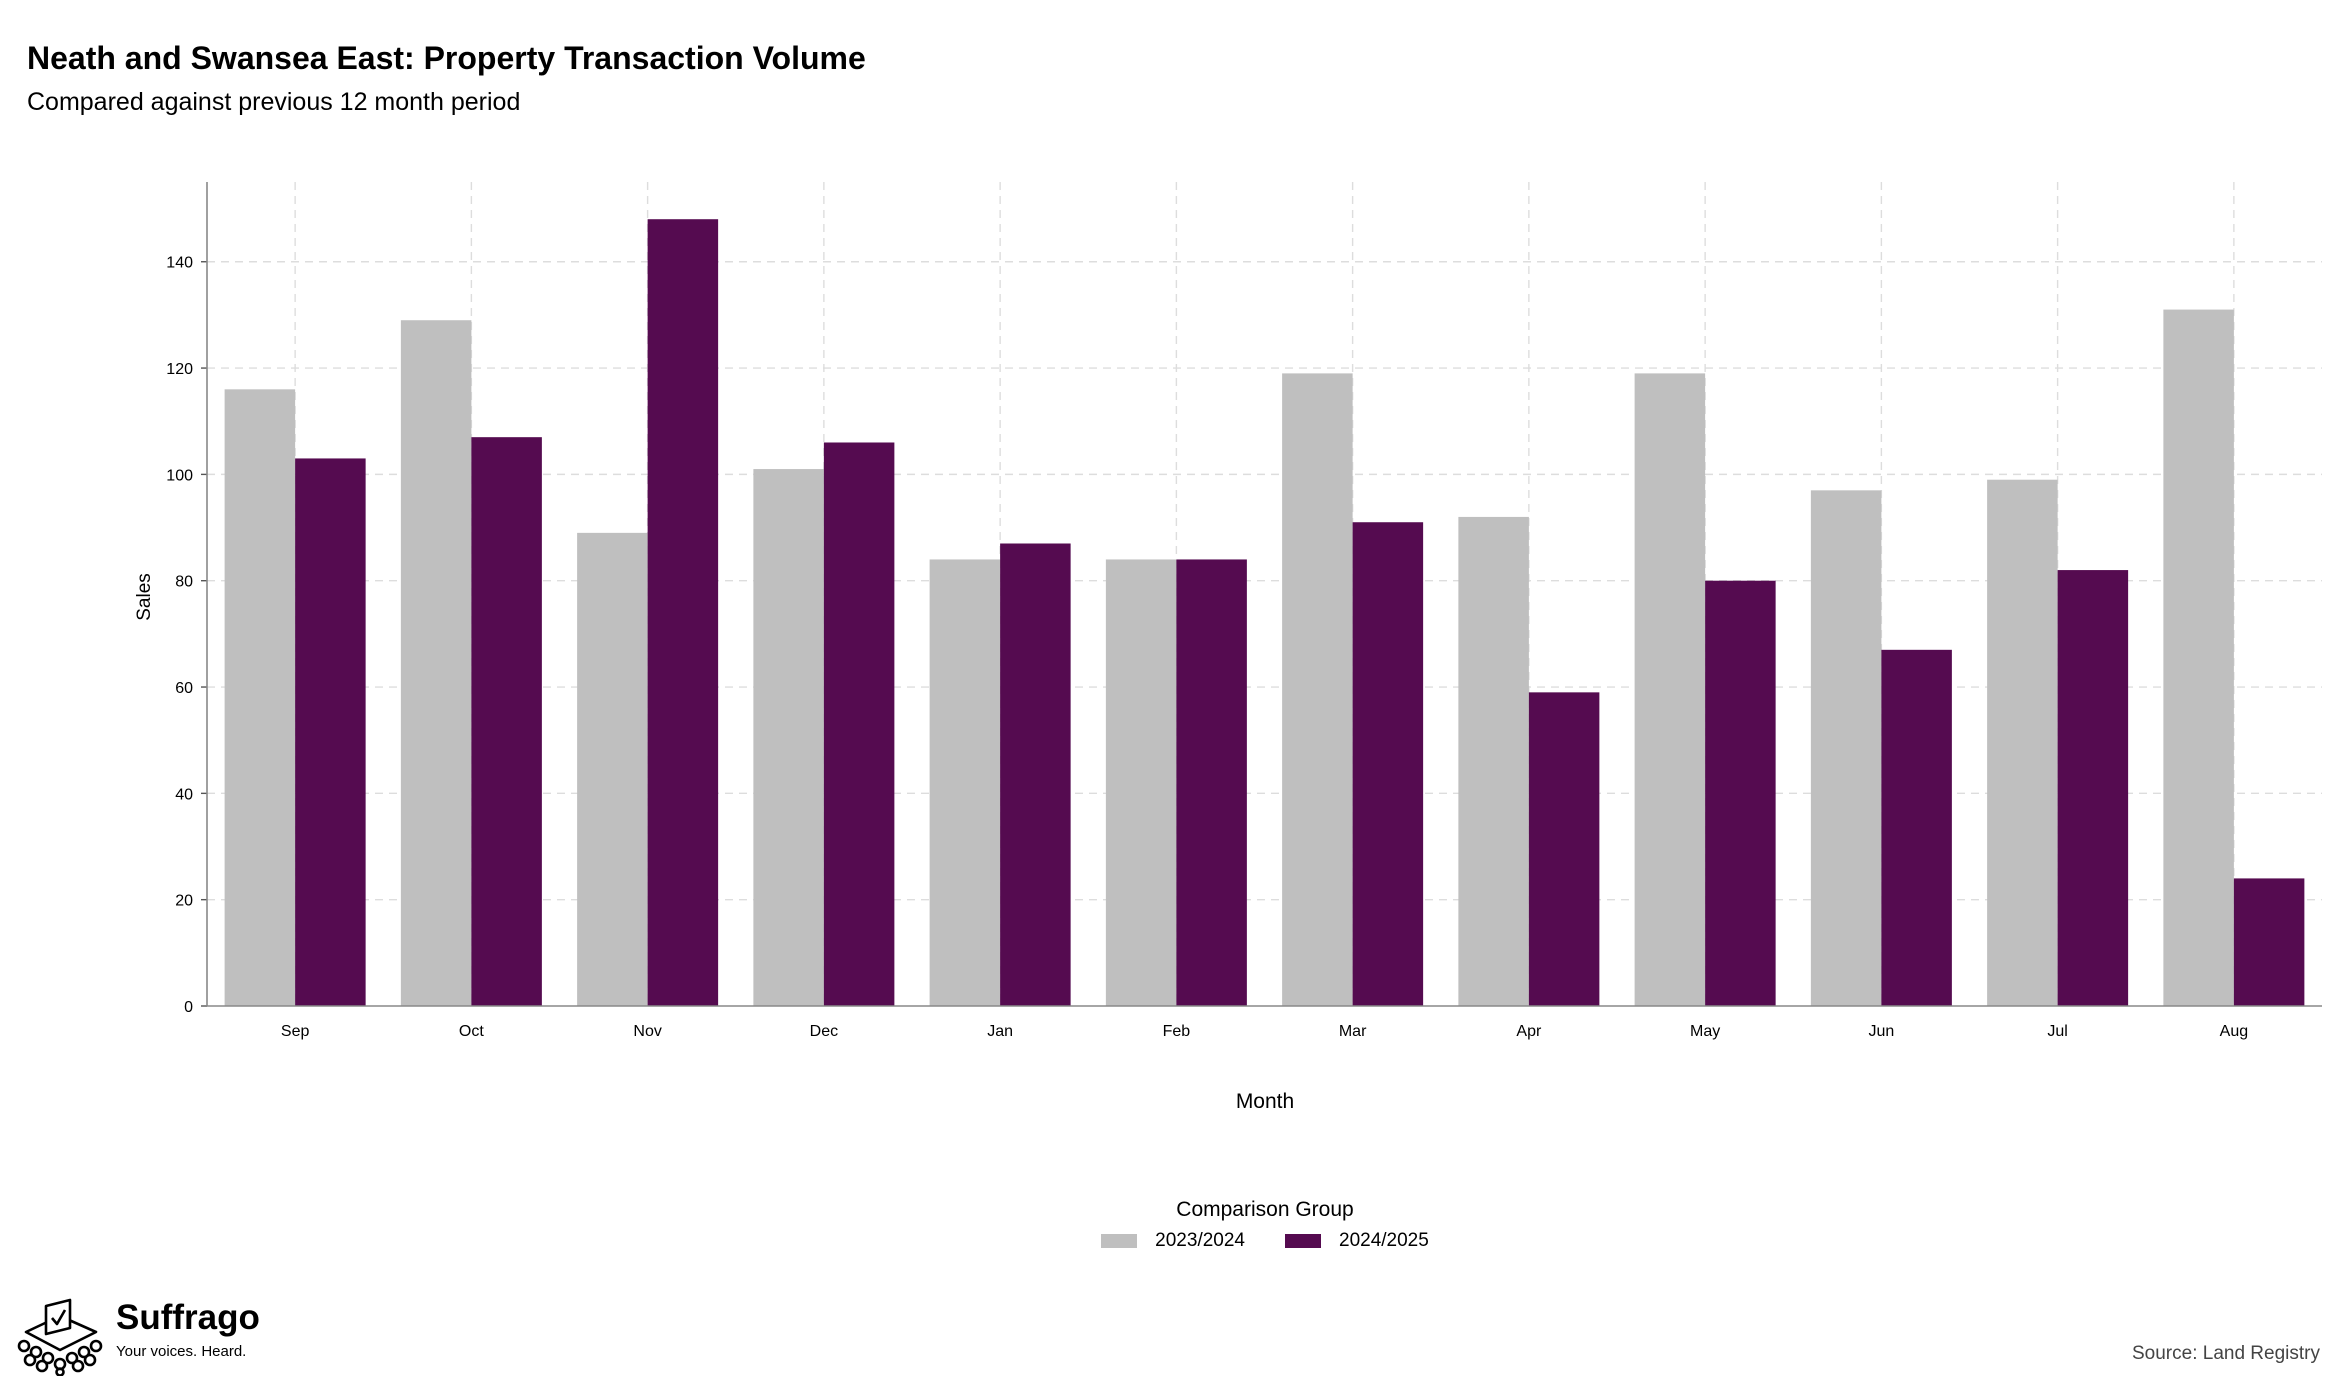 This screenshot has height=1388, width=2334. What do you see at coordinates (179, 263) in the screenshot?
I see `y-tick-label: 140` at bounding box center [179, 263].